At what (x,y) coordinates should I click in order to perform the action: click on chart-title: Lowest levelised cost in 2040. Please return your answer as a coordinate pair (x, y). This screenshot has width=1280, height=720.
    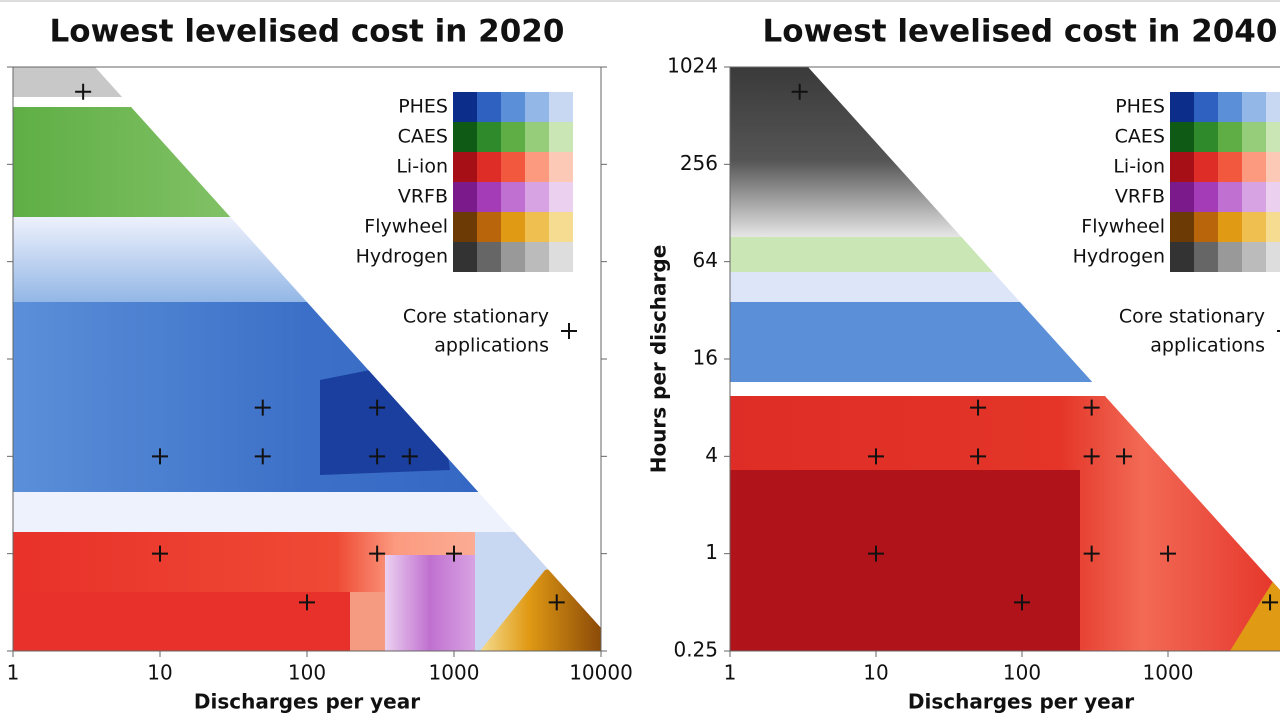
    Looking at the image, I should click on (1020, 32).